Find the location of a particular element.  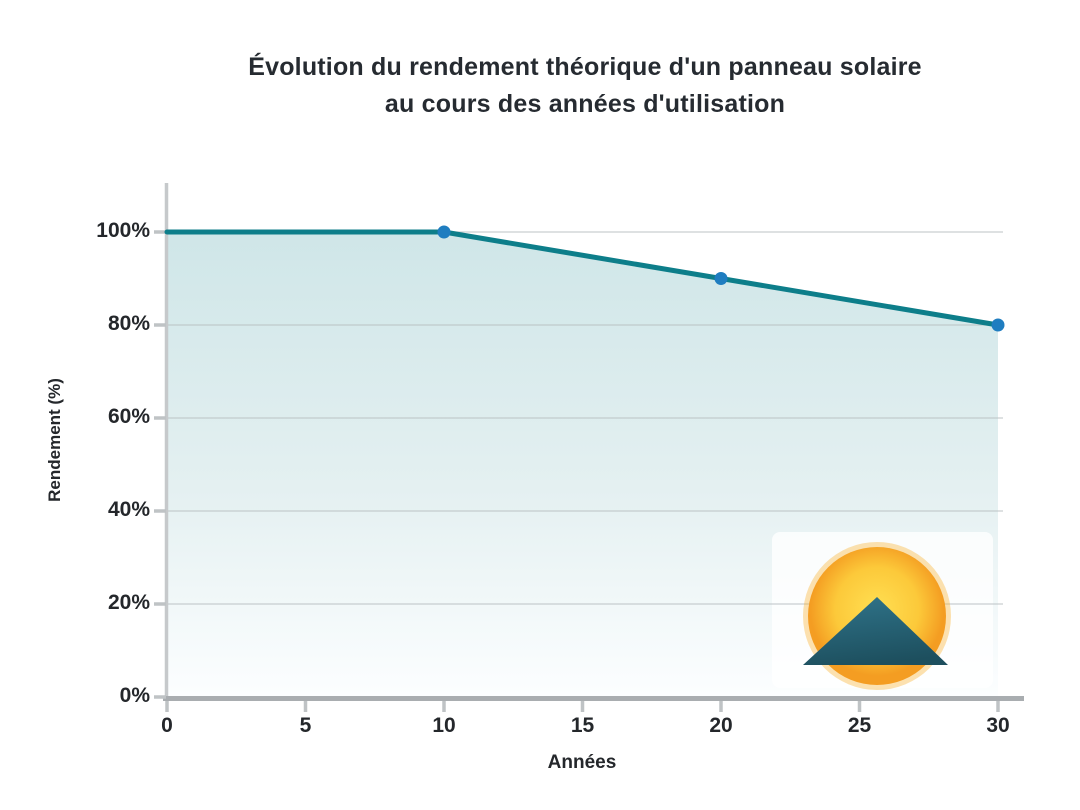

y-tick-label: 0% is located at coordinates (134, 695).